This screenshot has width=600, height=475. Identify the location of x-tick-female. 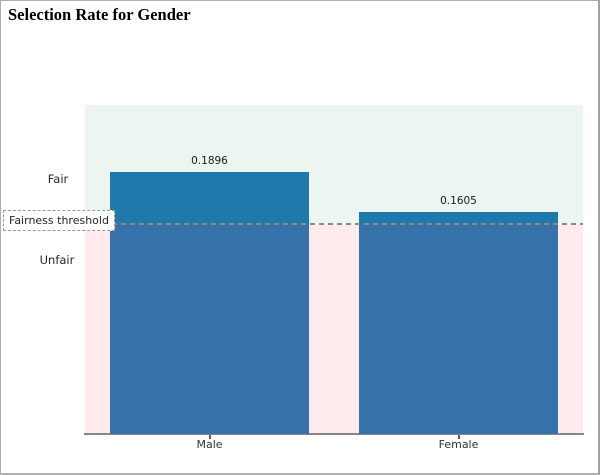
(459, 437).